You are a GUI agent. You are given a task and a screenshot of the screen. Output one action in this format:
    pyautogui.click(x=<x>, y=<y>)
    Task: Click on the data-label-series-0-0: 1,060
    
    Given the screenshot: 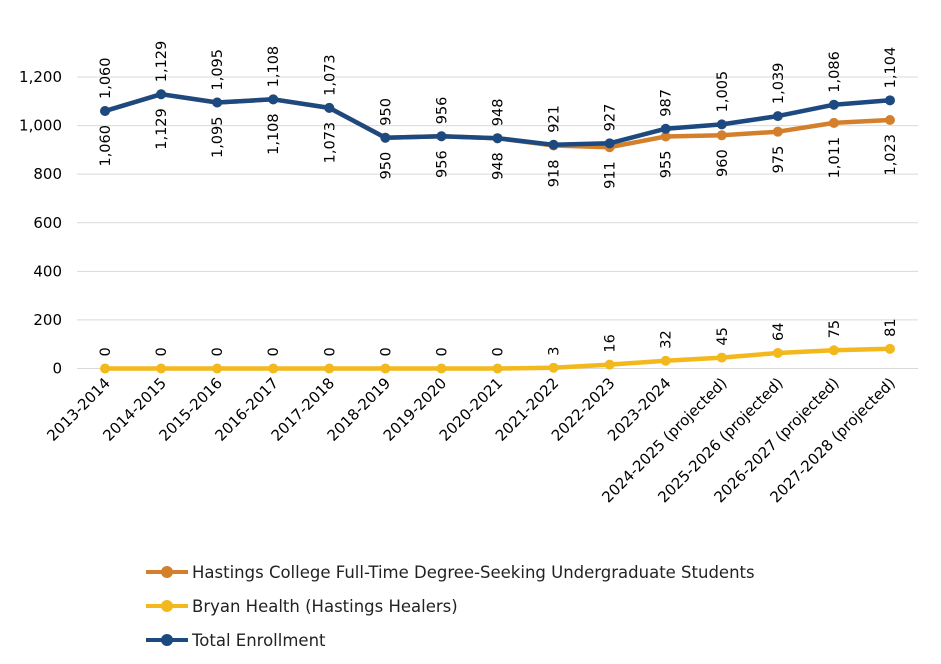 What is the action you would take?
    pyautogui.click(x=106, y=146)
    